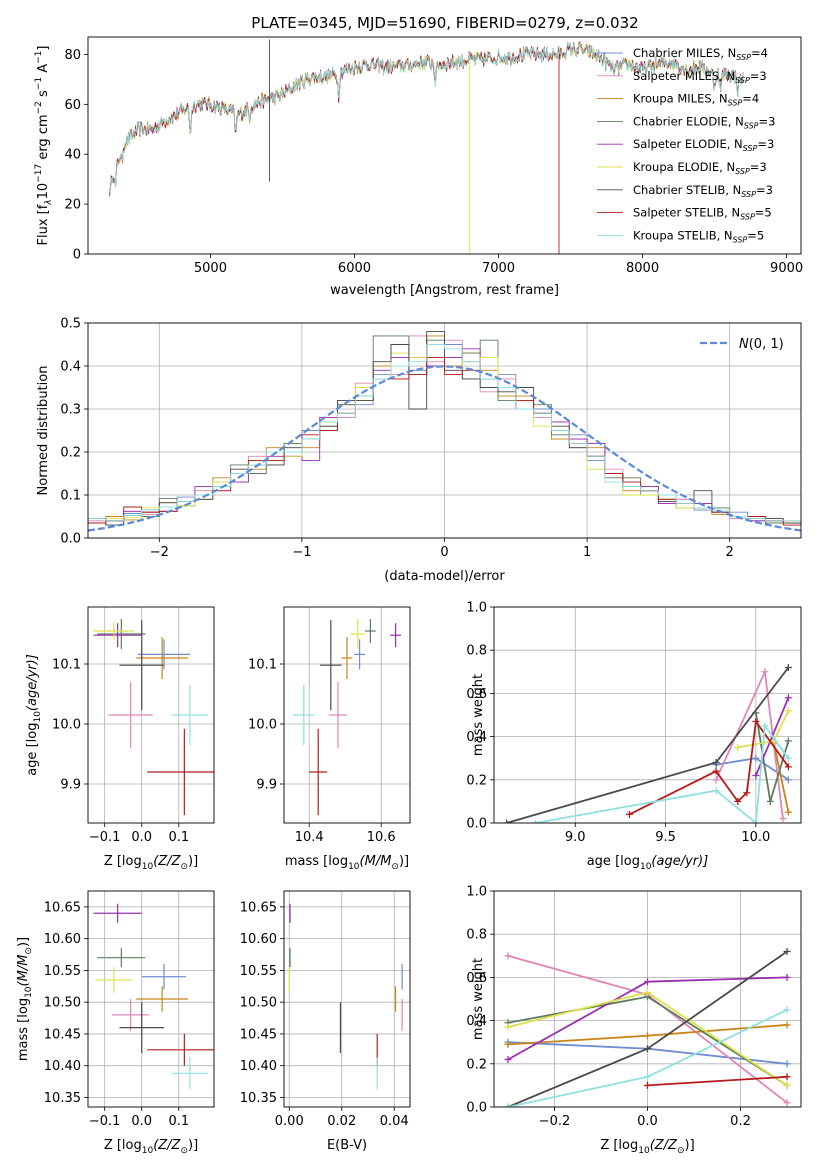 This screenshot has height=1170, width=819. Describe the element at coordinates (786, 268) in the screenshot. I see `x-tick-label: 9000` at that location.